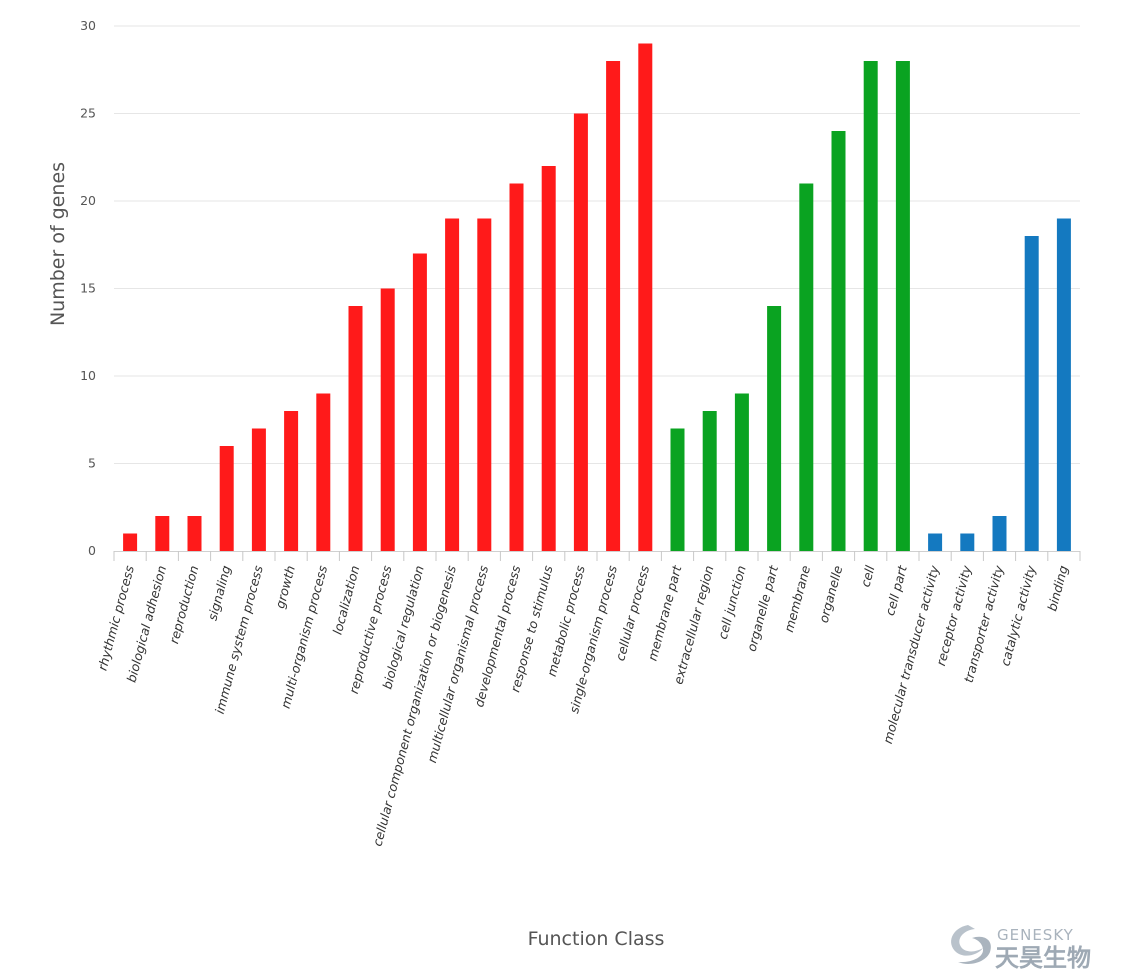 This screenshot has height=980, width=1124. Describe the element at coordinates (1035, 935) in the screenshot. I see `logo-brand-en: GENESKY` at that location.